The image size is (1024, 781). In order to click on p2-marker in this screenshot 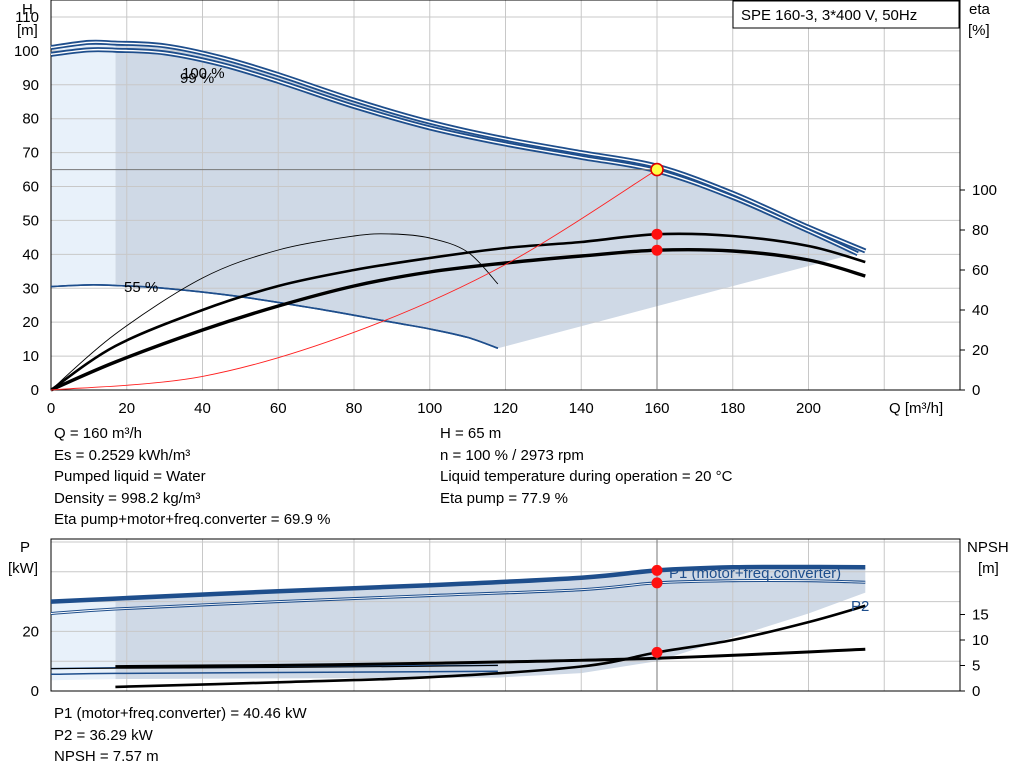, I will do `click(657, 583)`.